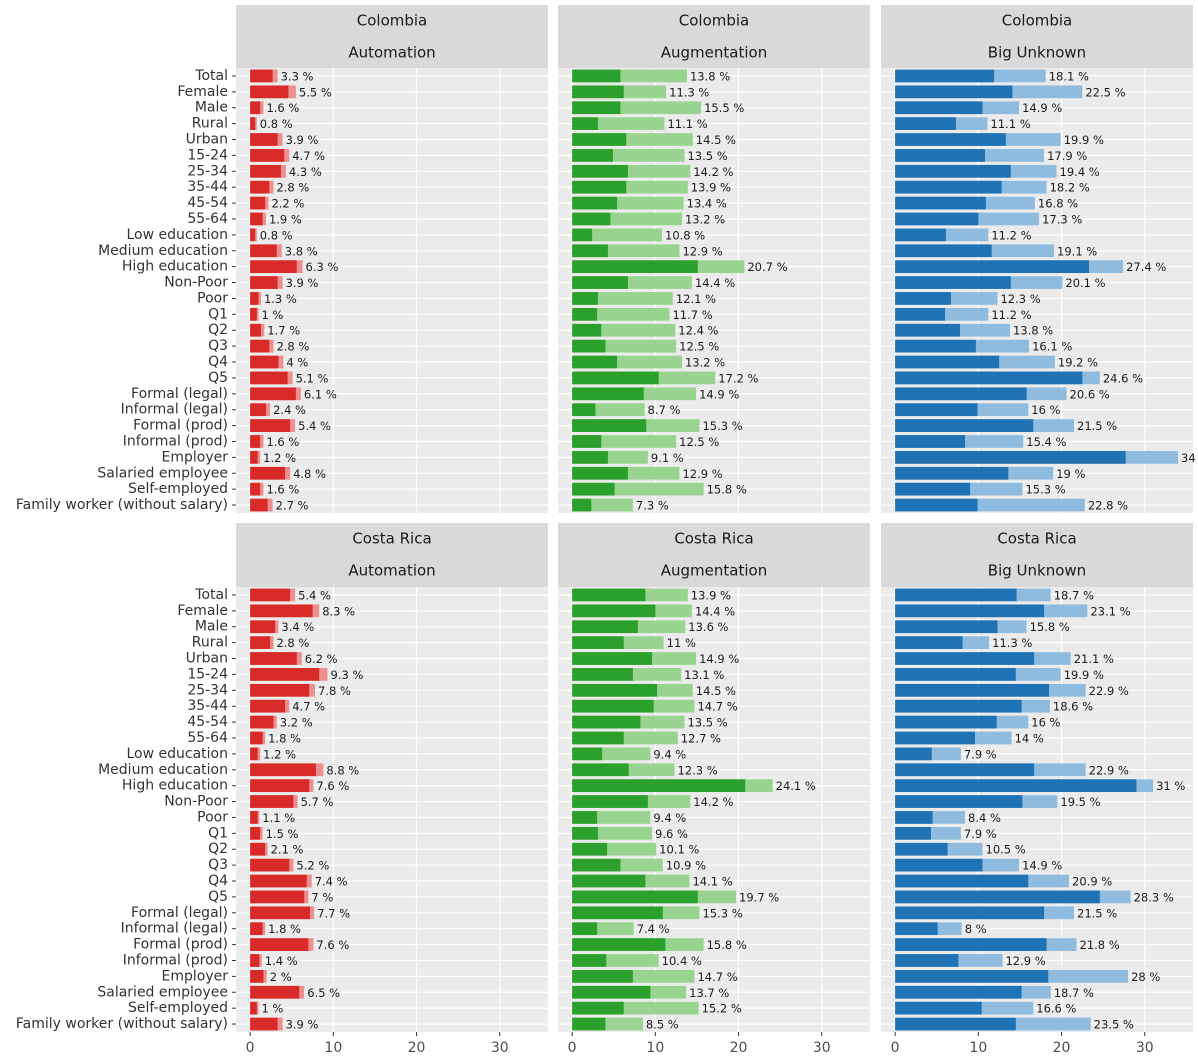  What do you see at coordinates (122, 505) in the screenshot?
I see `y-tick-label: Family worker (without salary)` at bounding box center [122, 505].